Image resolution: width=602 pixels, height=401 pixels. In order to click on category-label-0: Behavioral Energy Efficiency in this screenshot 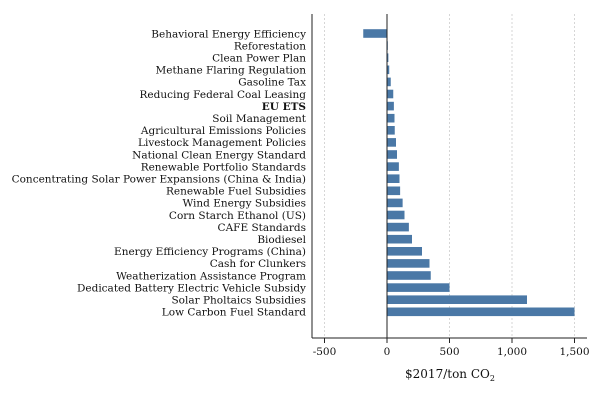, I will do `click(228, 34)`.